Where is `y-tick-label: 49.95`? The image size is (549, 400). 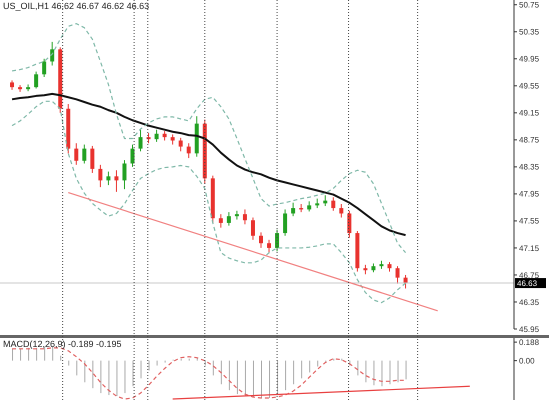
y-tick-label: 49.95 is located at coordinates (529, 59).